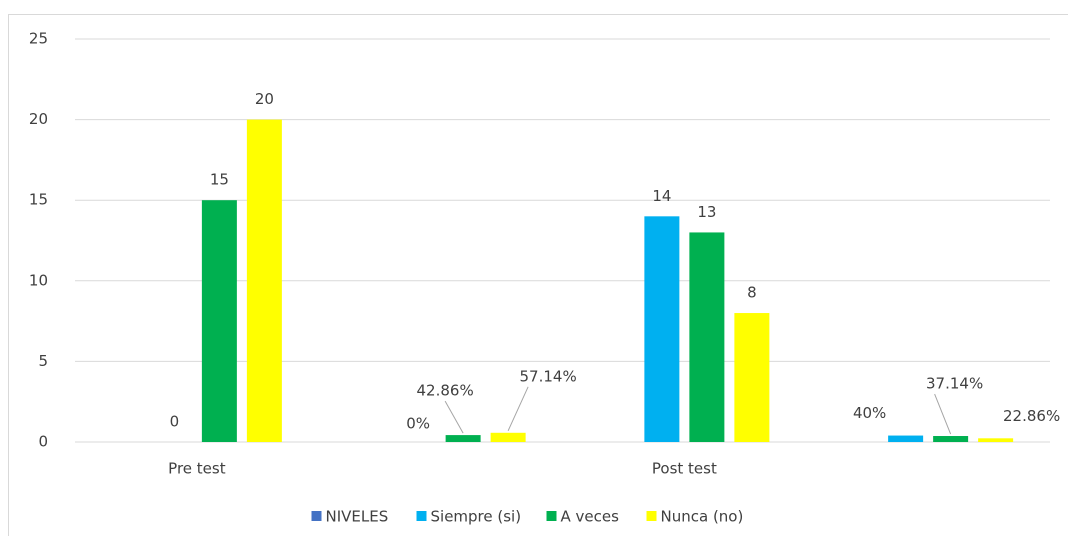  I want to click on data-label: 57.14%, so click(548, 376).